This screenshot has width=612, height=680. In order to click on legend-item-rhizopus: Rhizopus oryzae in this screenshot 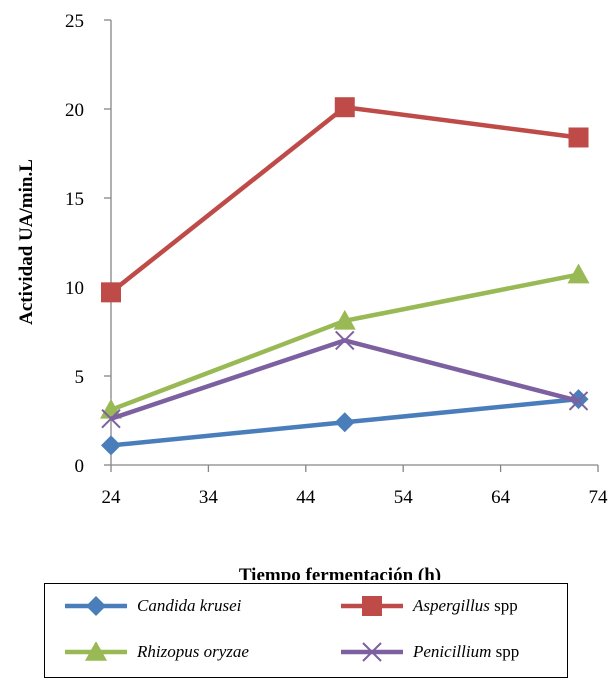, I will do `click(156, 652)`.